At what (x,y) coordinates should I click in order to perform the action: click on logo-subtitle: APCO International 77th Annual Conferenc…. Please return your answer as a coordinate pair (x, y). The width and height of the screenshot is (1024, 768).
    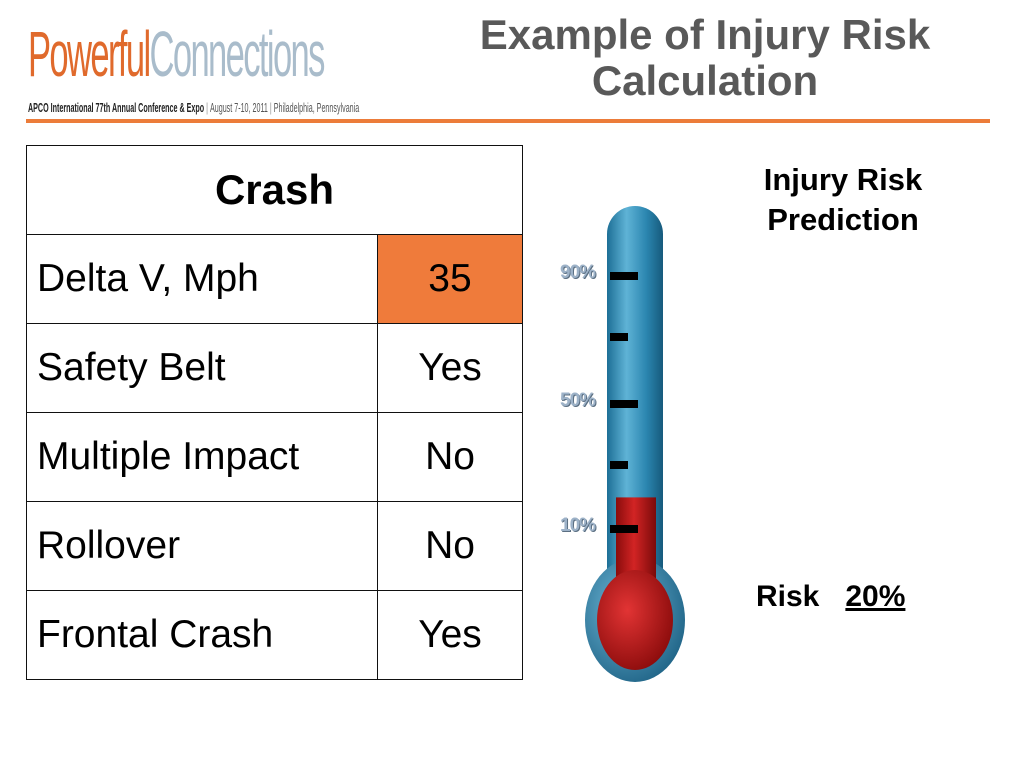
    Looking at the image, I should click on (193, 107).